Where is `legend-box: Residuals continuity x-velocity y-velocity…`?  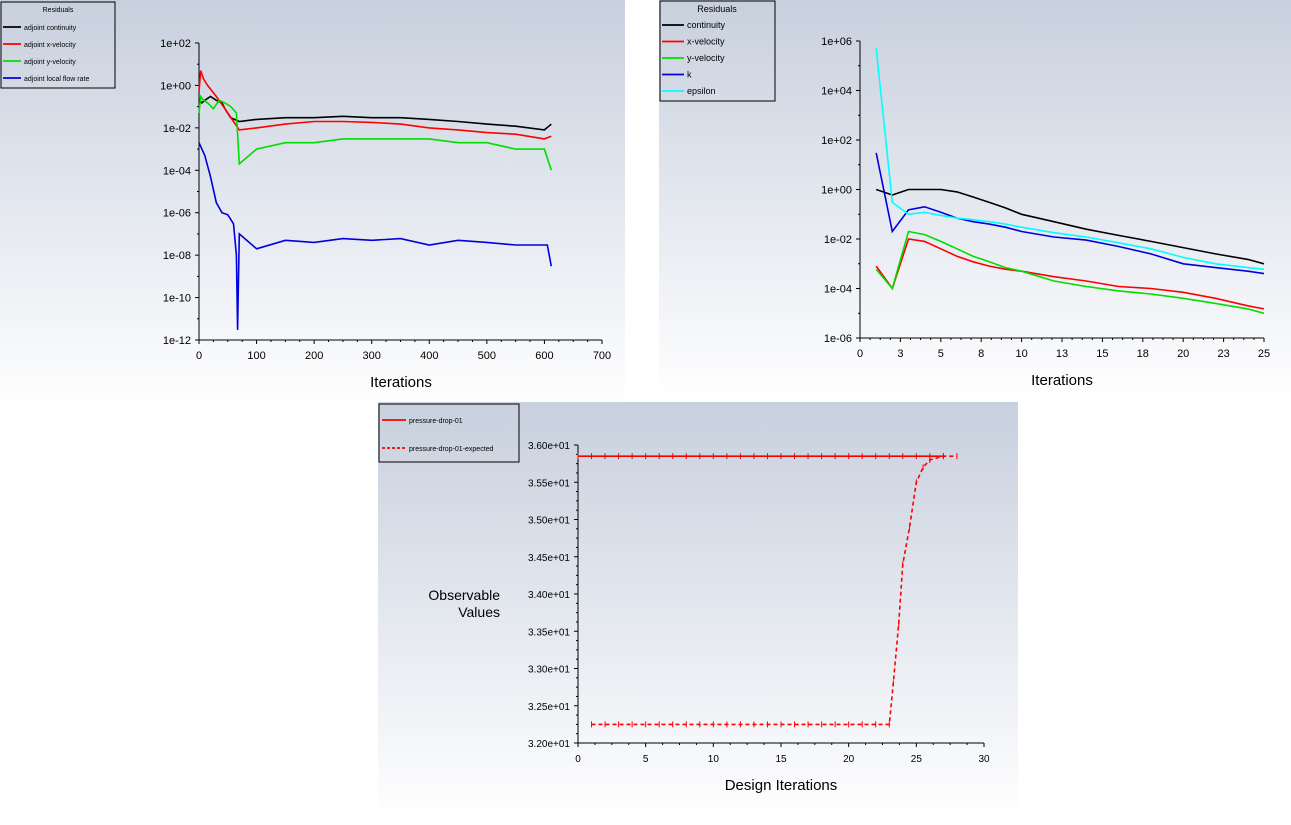
legend-box: Residuals continuity x-velocity y-velocity… is located at coordinates (717, 51).